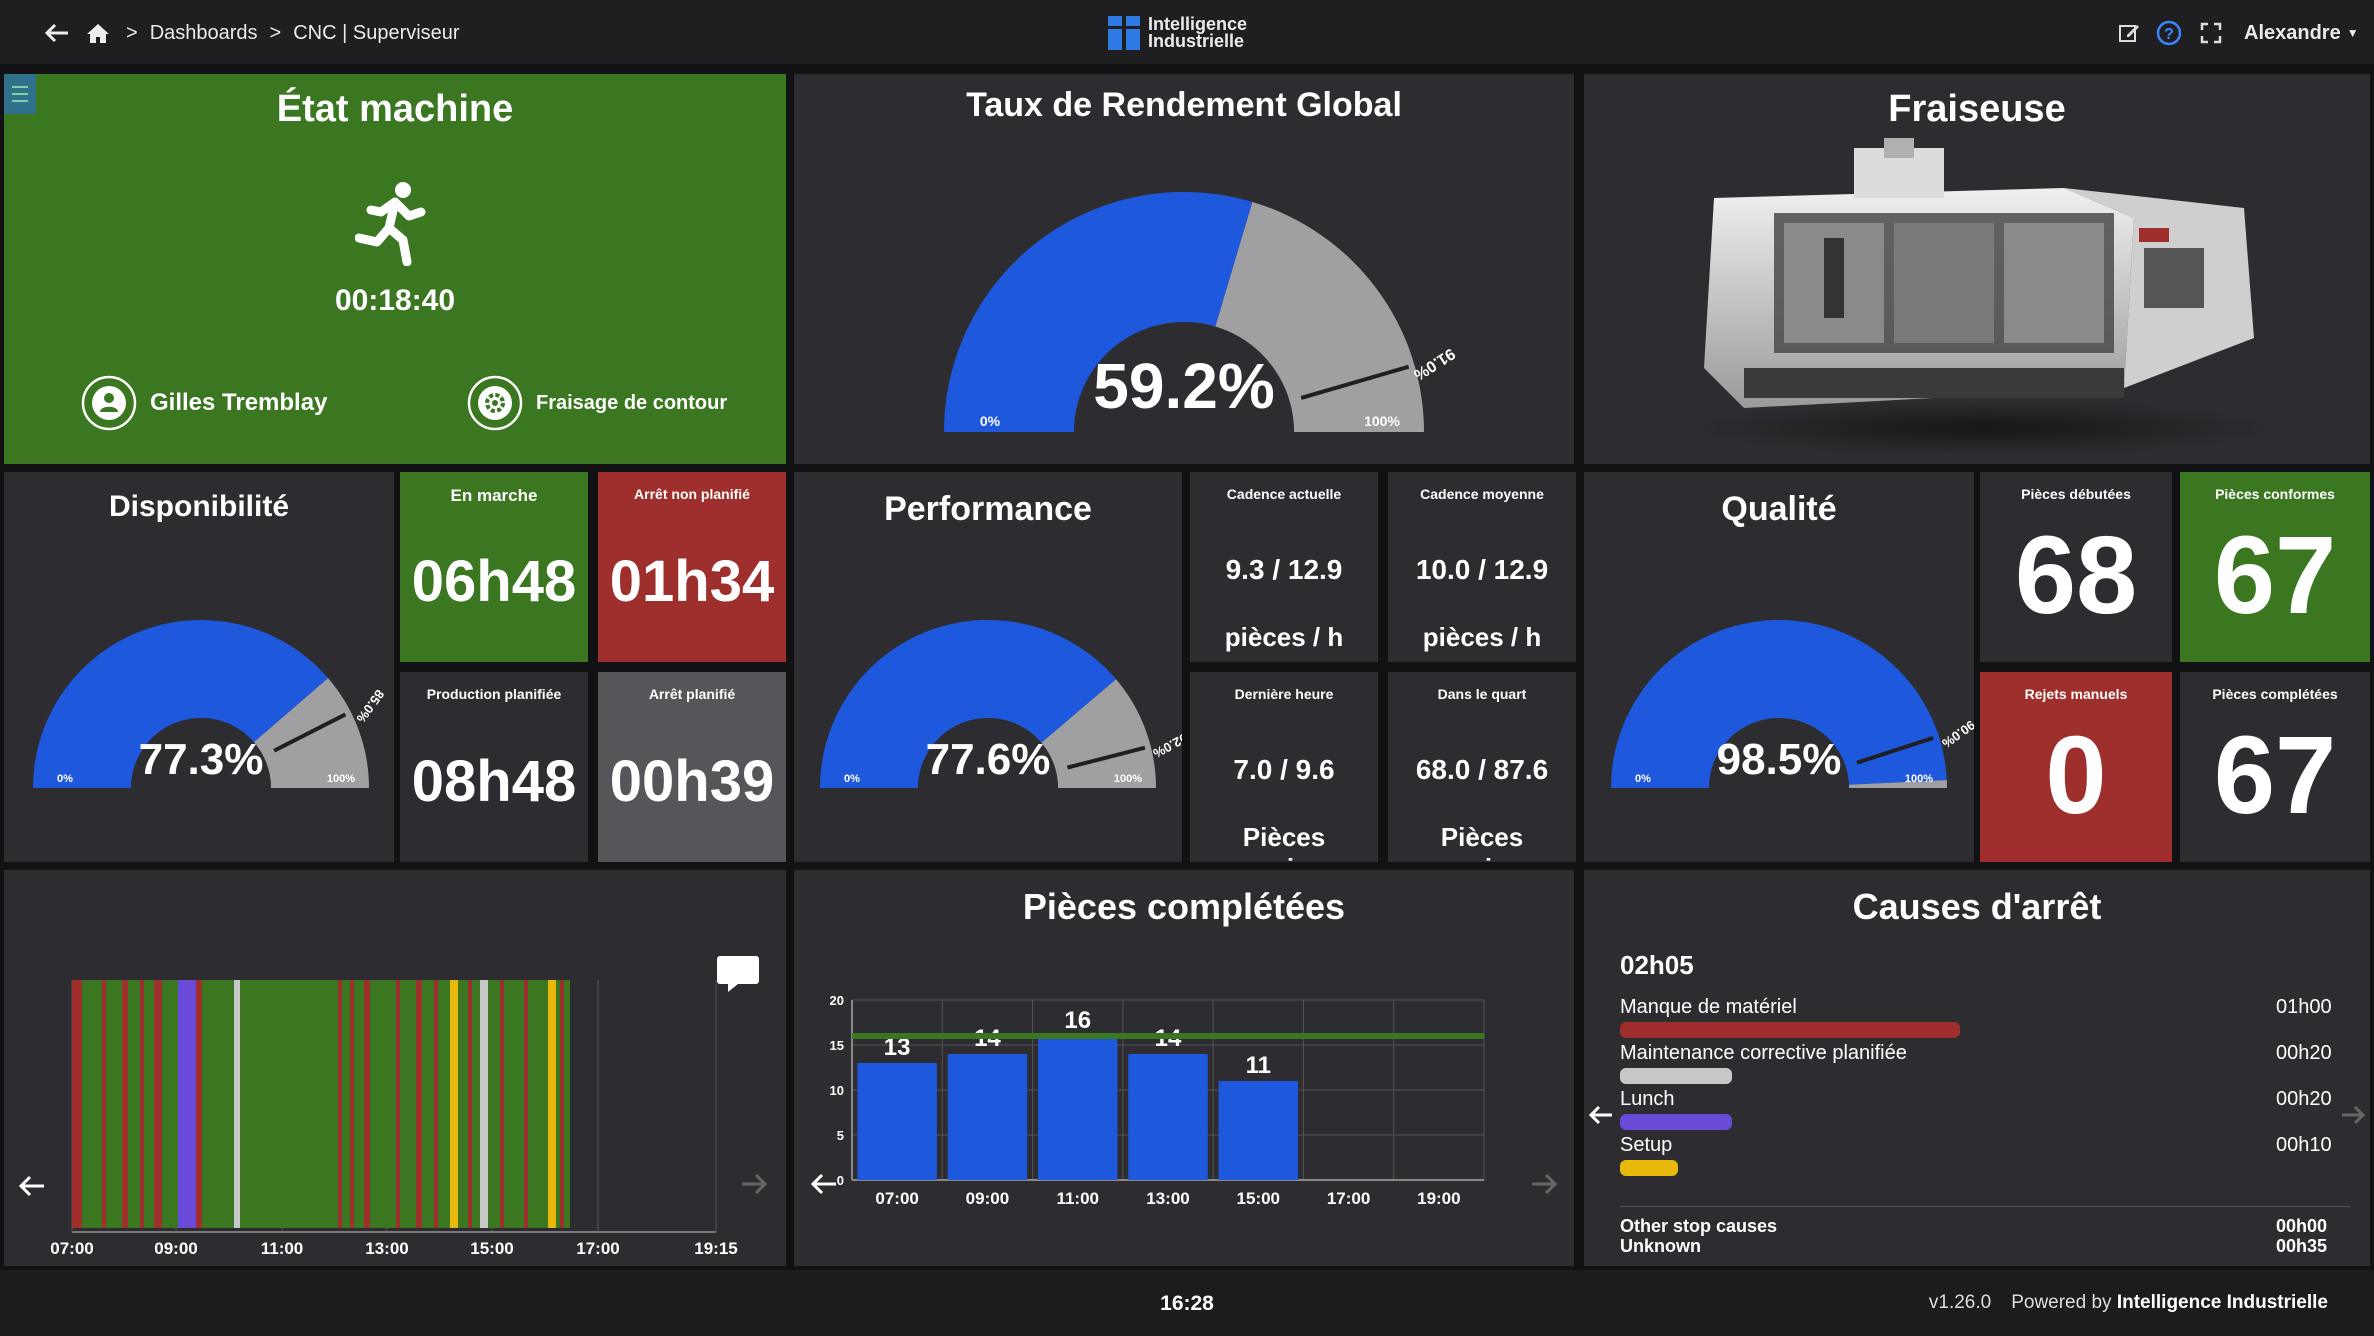 This screenshot has height=1336, width=2374. What do you see at coordinates (2061, 1302) in the screenshot?
I see `powered-by: Powered by` at bounding box center [2061, 1302].